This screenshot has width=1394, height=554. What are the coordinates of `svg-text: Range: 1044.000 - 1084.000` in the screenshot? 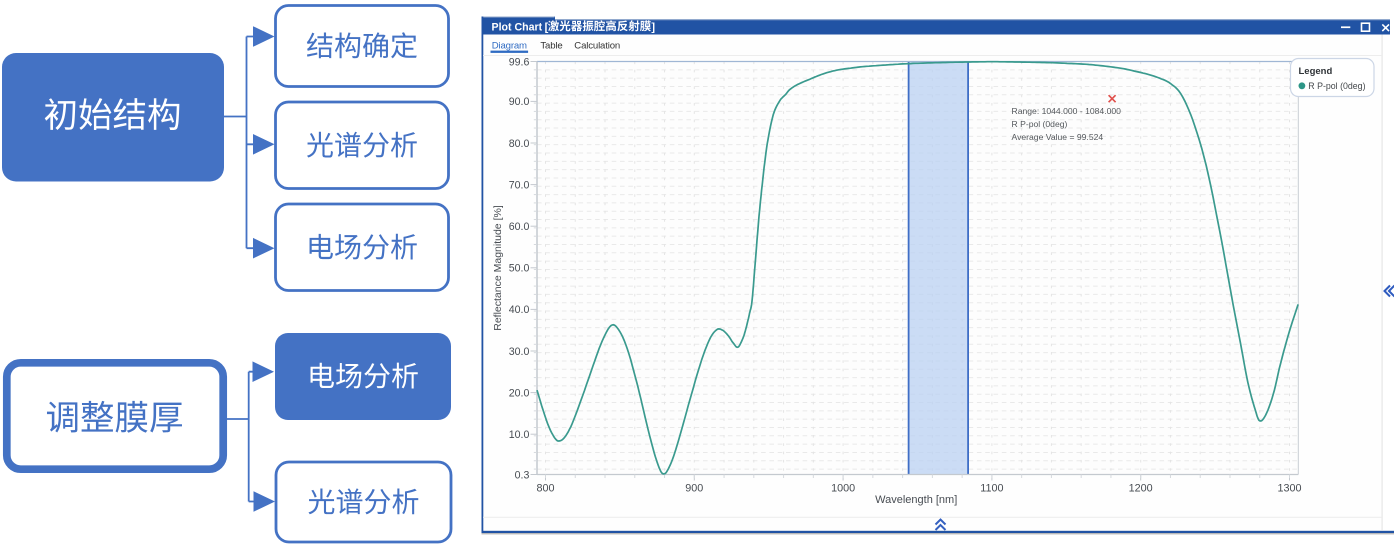 It's located at (1067, 111).